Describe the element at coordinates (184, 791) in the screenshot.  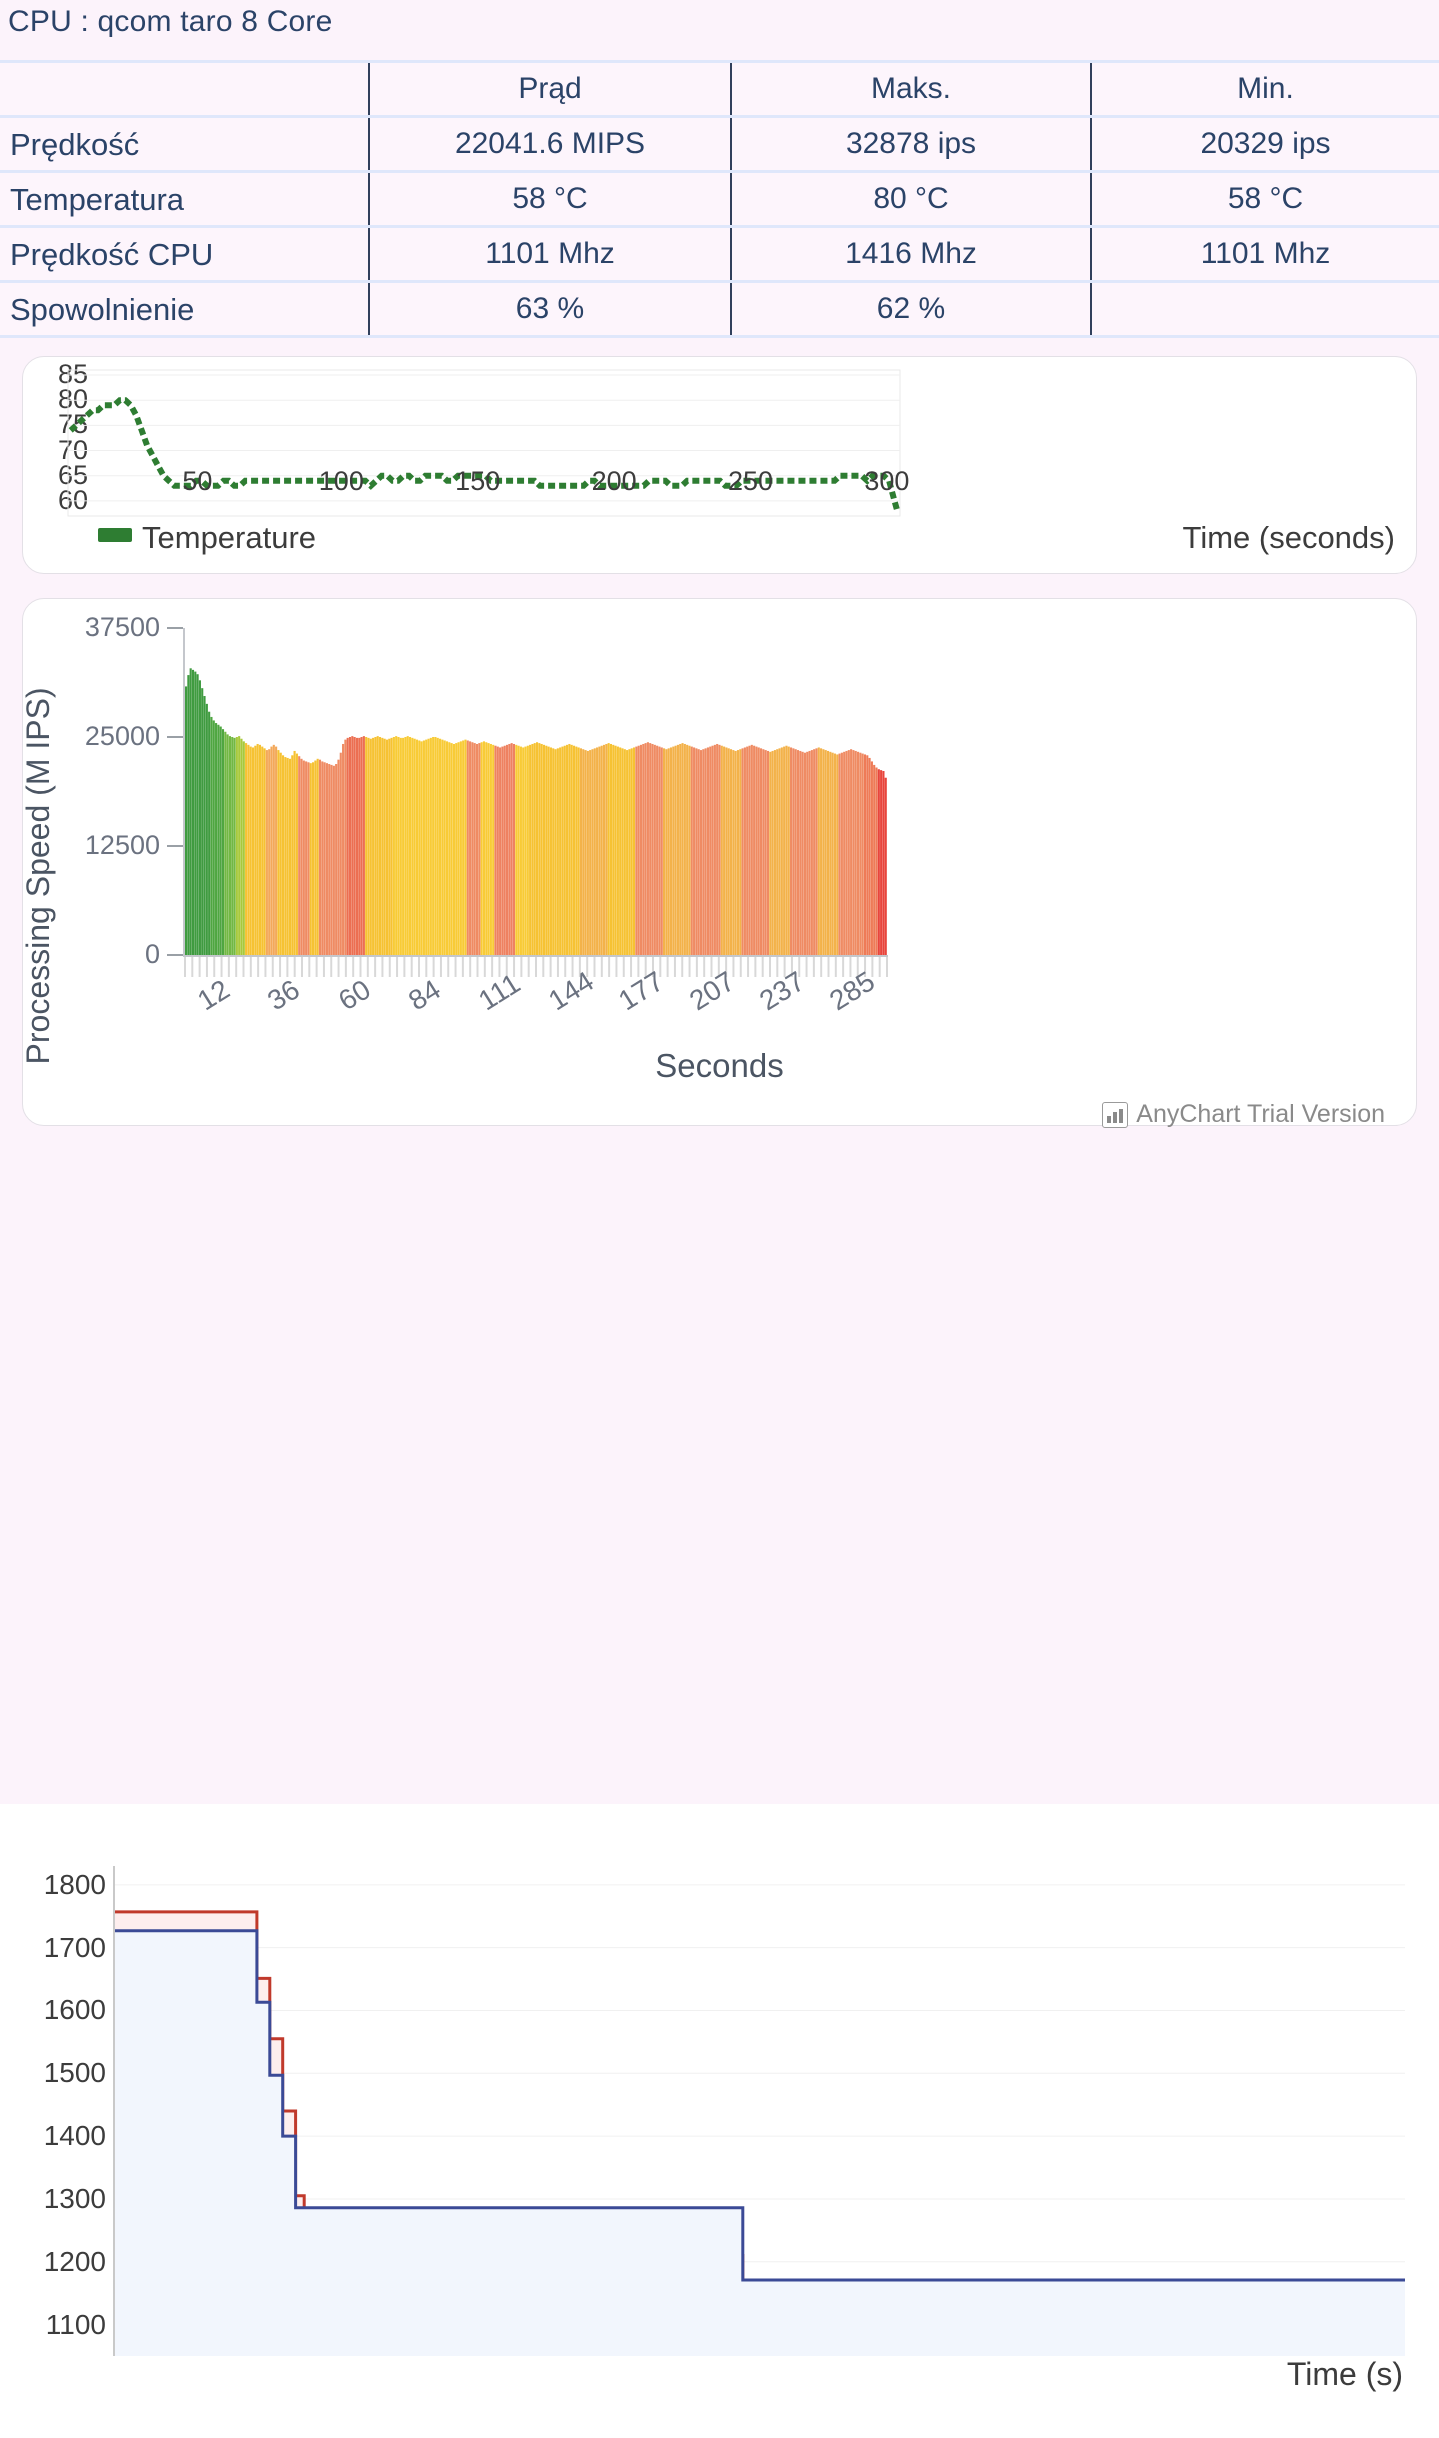
I see `speed-y-axis-line` at that location.